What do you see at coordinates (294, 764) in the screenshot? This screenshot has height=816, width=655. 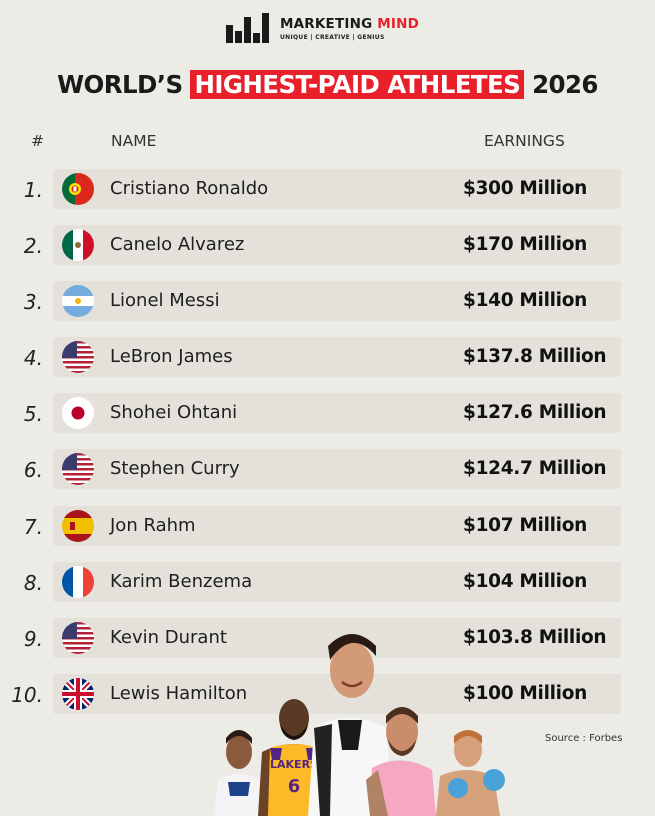 I see `jersey-team-text: LAKERS` at bounding box center [294, 764].